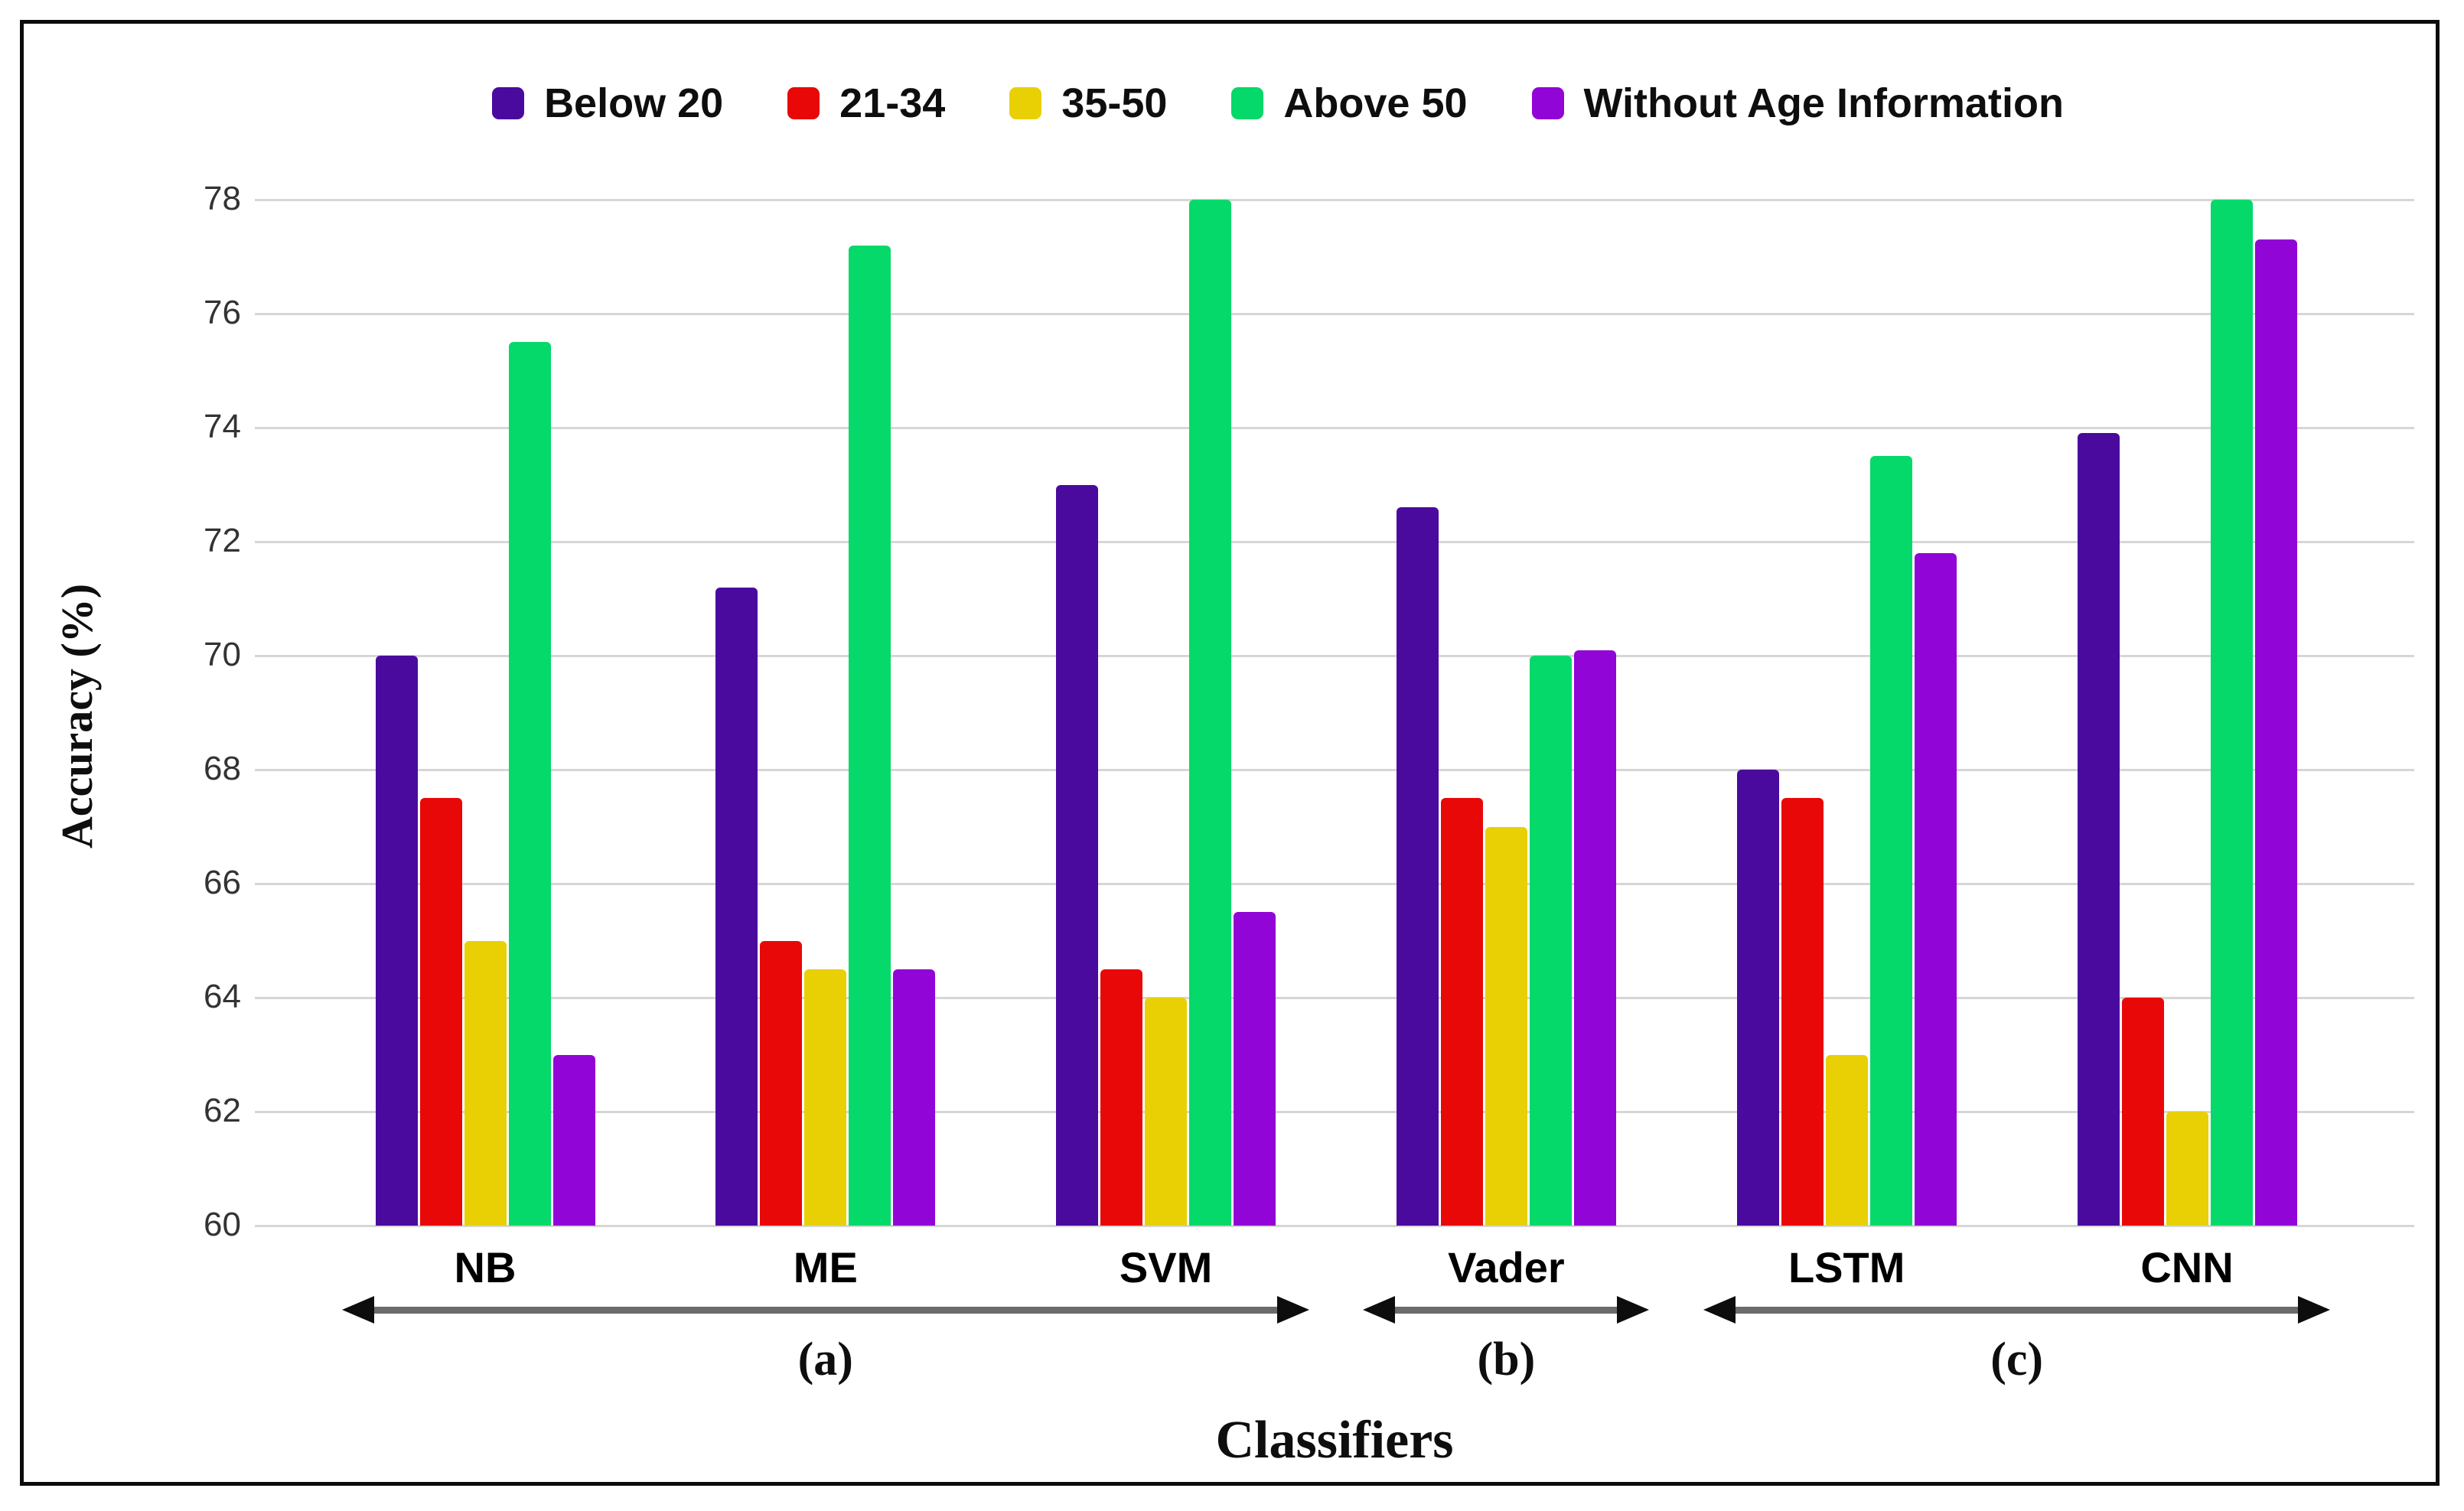 The width and height of the screenshot is (2464, 1511). Describe the element at coordinates (892, 103) in the screenshot. I see `legend-label: 21-34` at that location.